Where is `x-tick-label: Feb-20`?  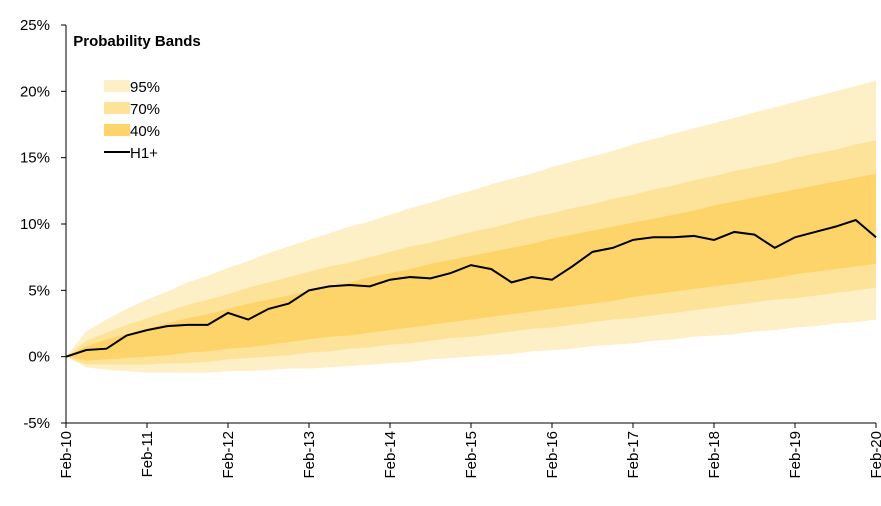
x-tick-label: Feb-20 is located at coordinates (874, 455).